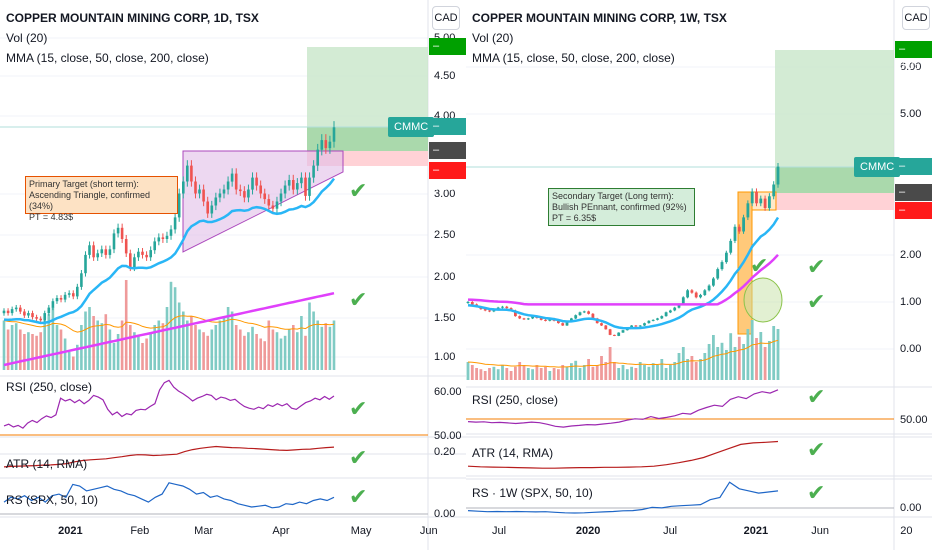  What do you see at coordinates (911, 255) in the screenshot?
I see `price-tick-label: 2.00` at bounding box center [911, 255].